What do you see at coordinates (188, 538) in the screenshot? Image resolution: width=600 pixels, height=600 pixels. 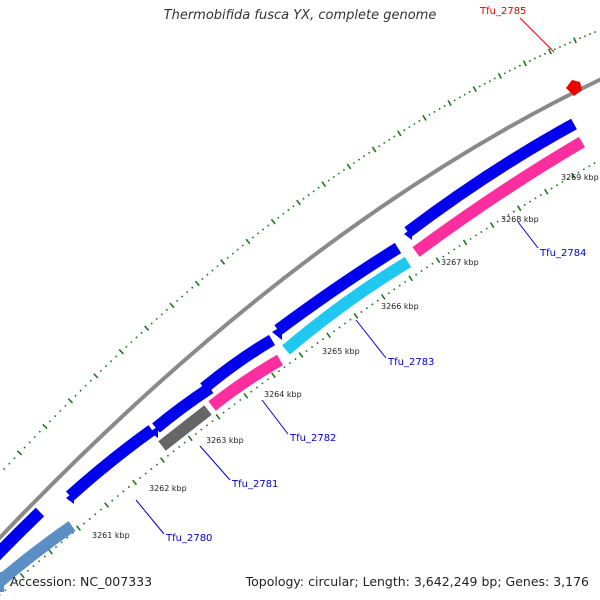 I see `gene-label-tfu-2780: Tfu_2780` at bounding box center [188, 538].